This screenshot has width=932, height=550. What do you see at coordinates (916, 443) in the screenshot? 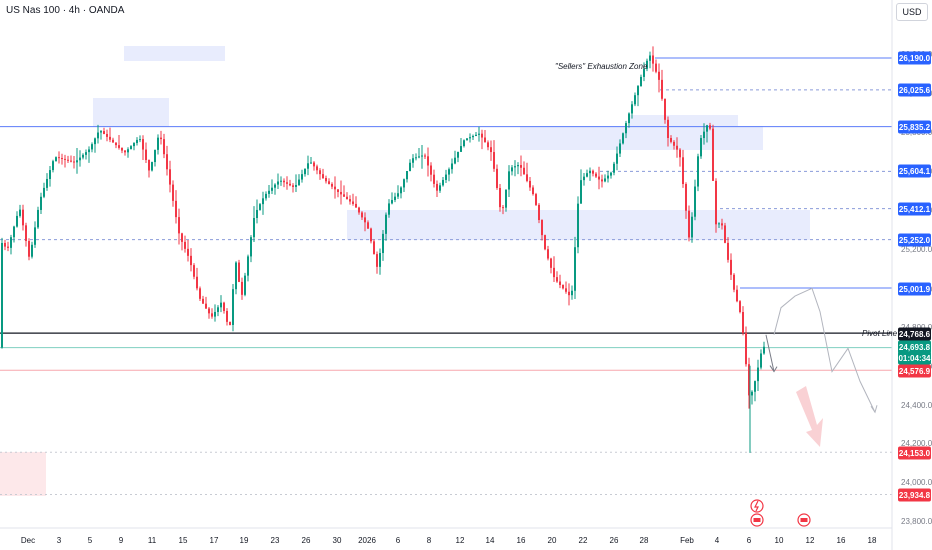
I see `y-tick-label: 24,200.0` at bounding box center [916, 443].